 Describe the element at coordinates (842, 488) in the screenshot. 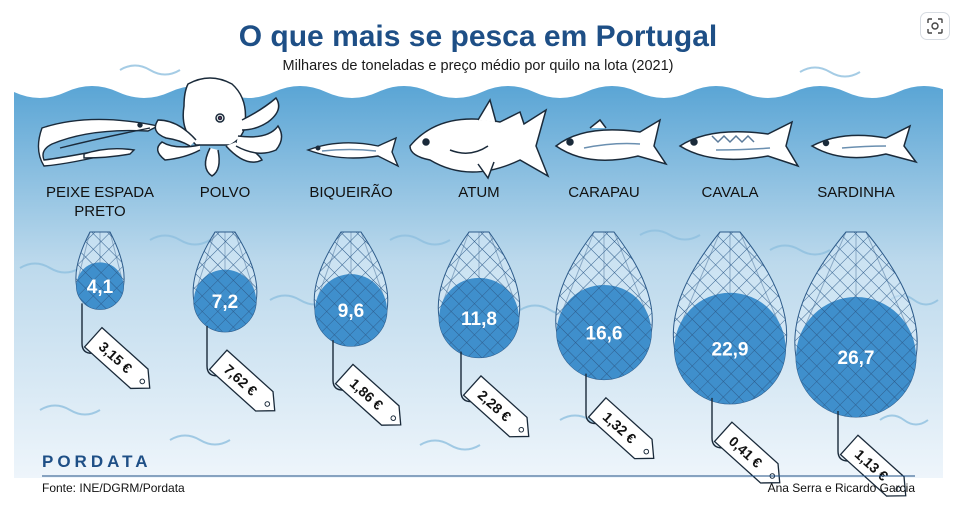

I see `credit-text: Ana Serra e Ricardo Garcia` at that location.